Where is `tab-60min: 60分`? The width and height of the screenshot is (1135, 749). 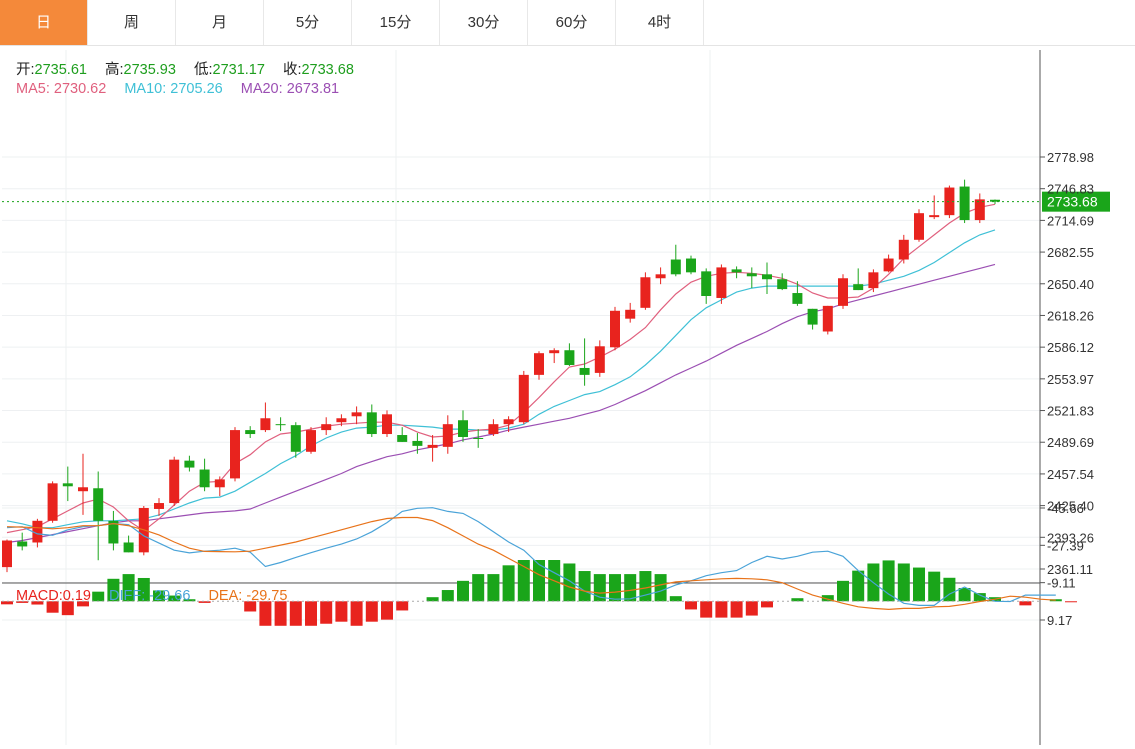 tab-60min: 60分 is located at coordinates (572, 22).